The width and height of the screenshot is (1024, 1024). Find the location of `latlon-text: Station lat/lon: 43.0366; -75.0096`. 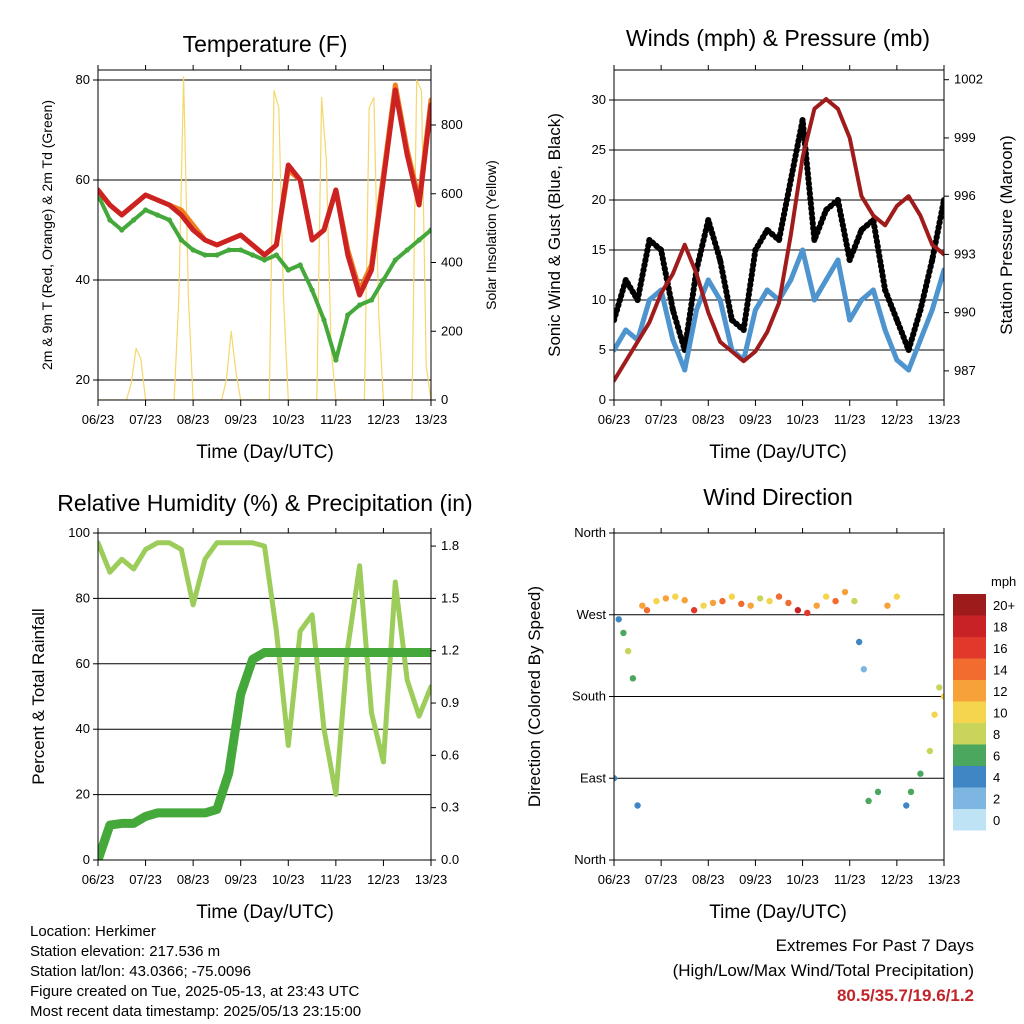

latlon-text: Station lat/lon: 43.0366; -75.0096 is located at coordinates (141, 971).